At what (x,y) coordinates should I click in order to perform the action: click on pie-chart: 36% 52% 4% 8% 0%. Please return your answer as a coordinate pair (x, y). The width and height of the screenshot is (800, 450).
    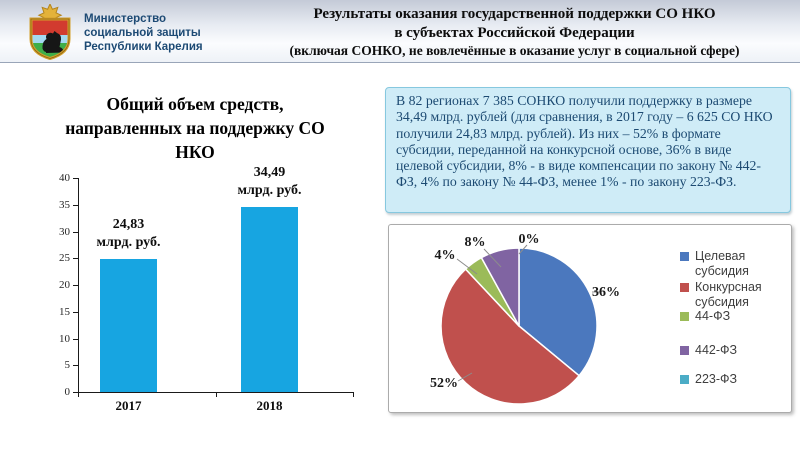
    Looking at the image, I should click on (525, 318).